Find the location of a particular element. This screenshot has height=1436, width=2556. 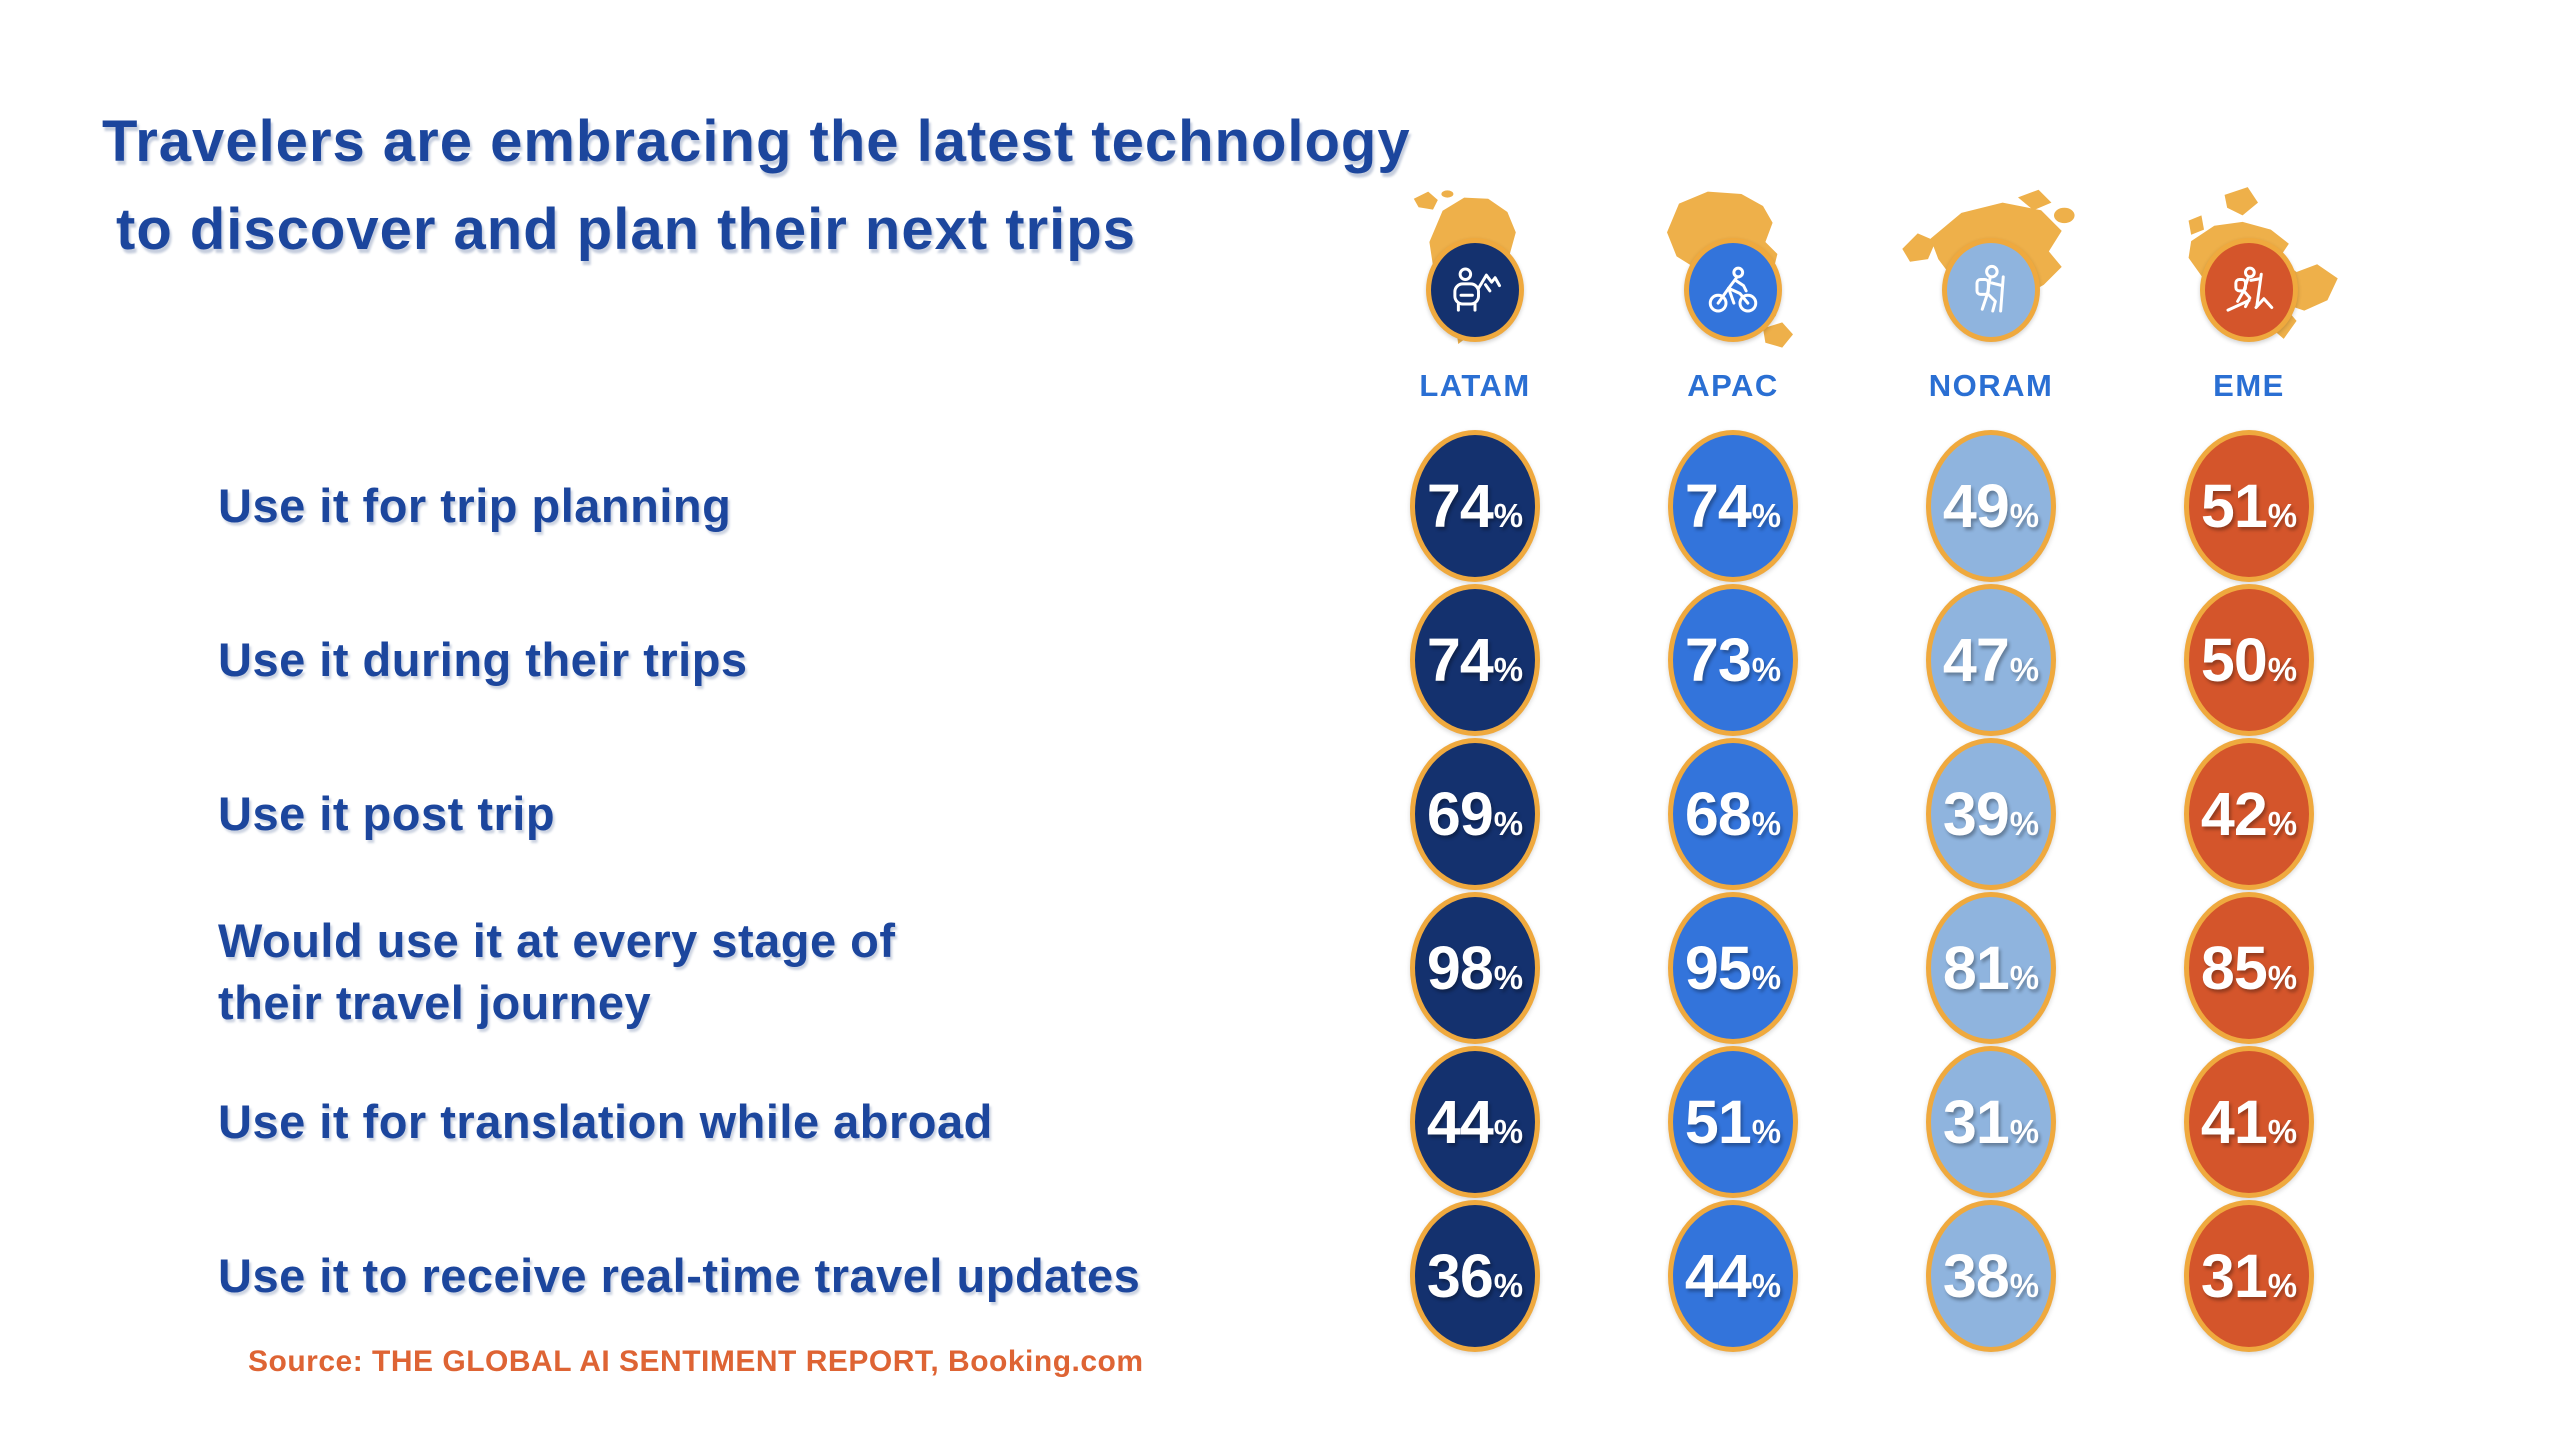

value-badge-latam-post-trip: 69% is located at coordinates (1475, 814).